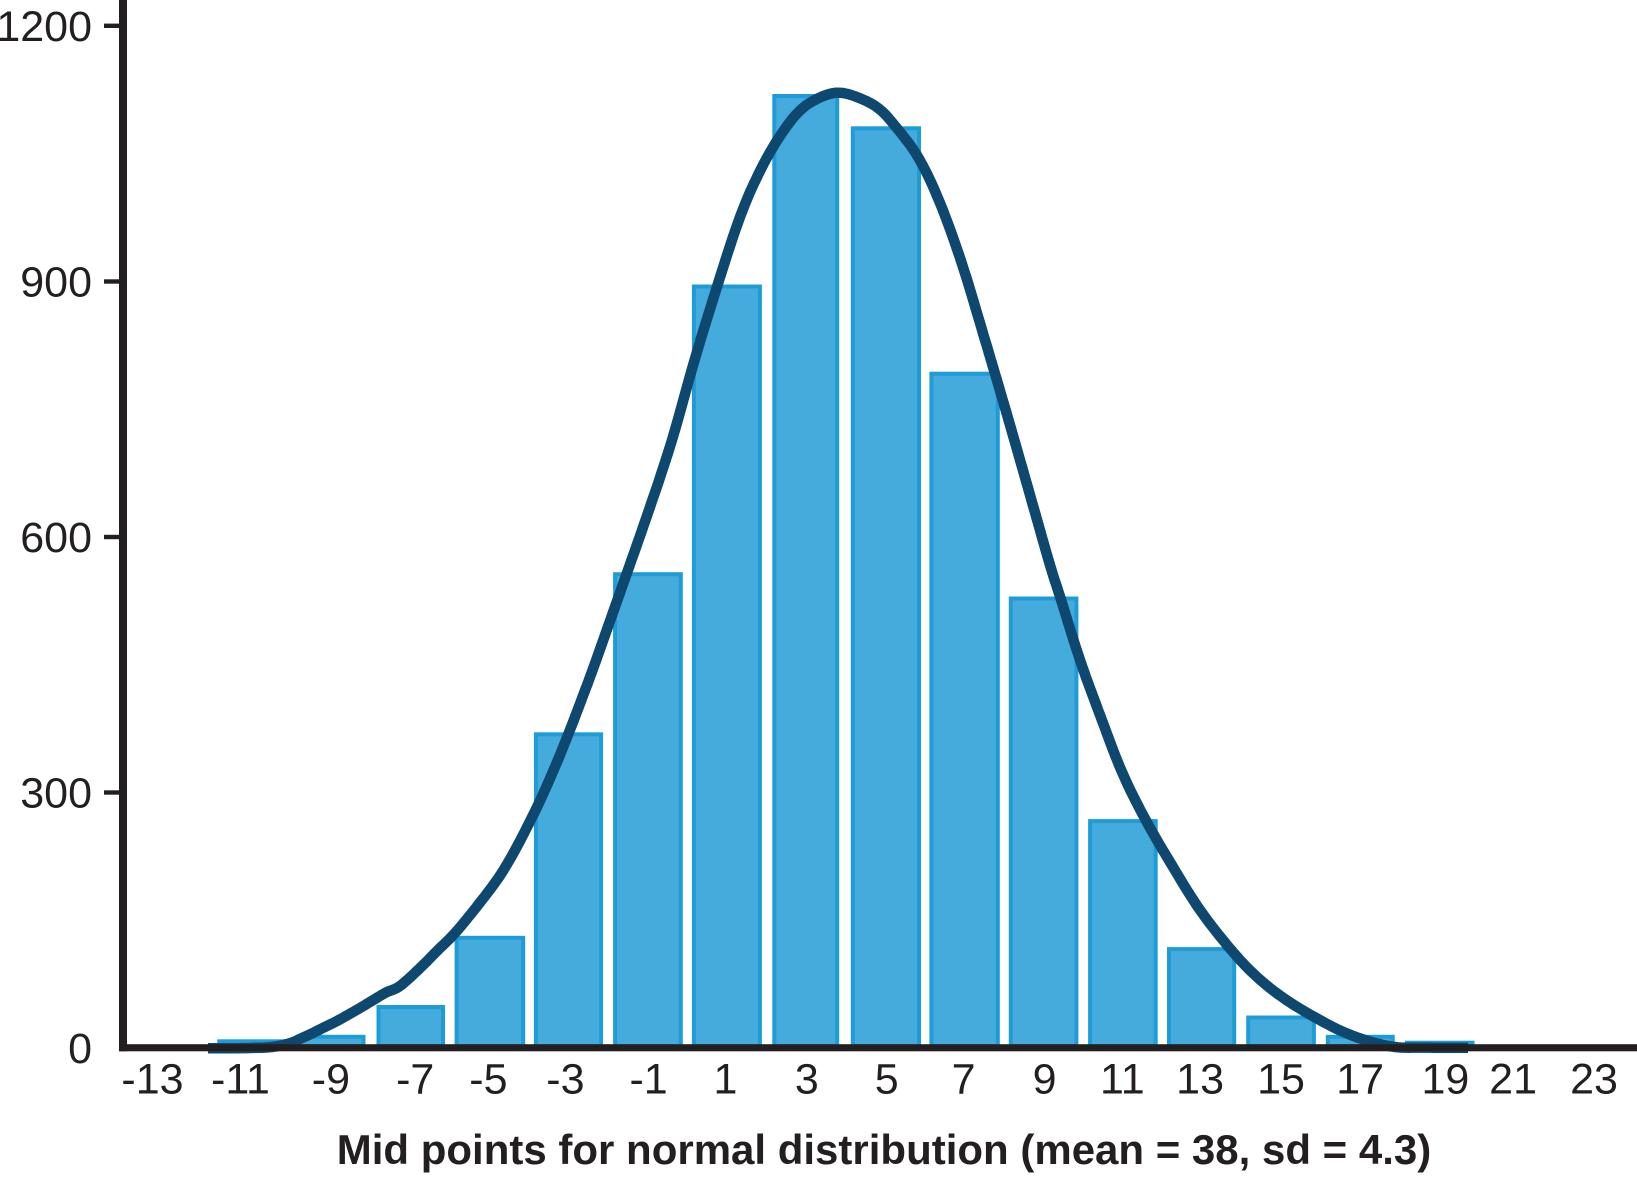  Describe the element at coordinates (1122, 1079) in the screenshot. I see `svg-text: 11` at that location.